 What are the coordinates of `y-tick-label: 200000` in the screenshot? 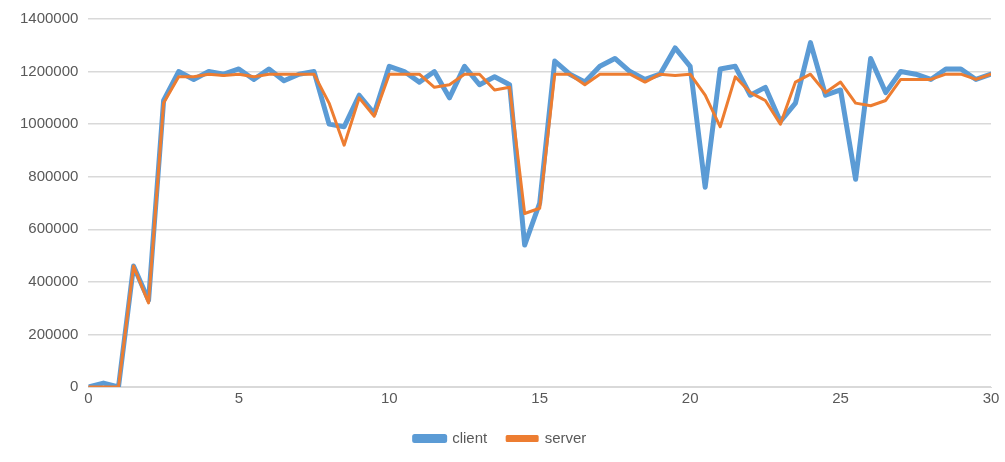 It's located at (53, 333).